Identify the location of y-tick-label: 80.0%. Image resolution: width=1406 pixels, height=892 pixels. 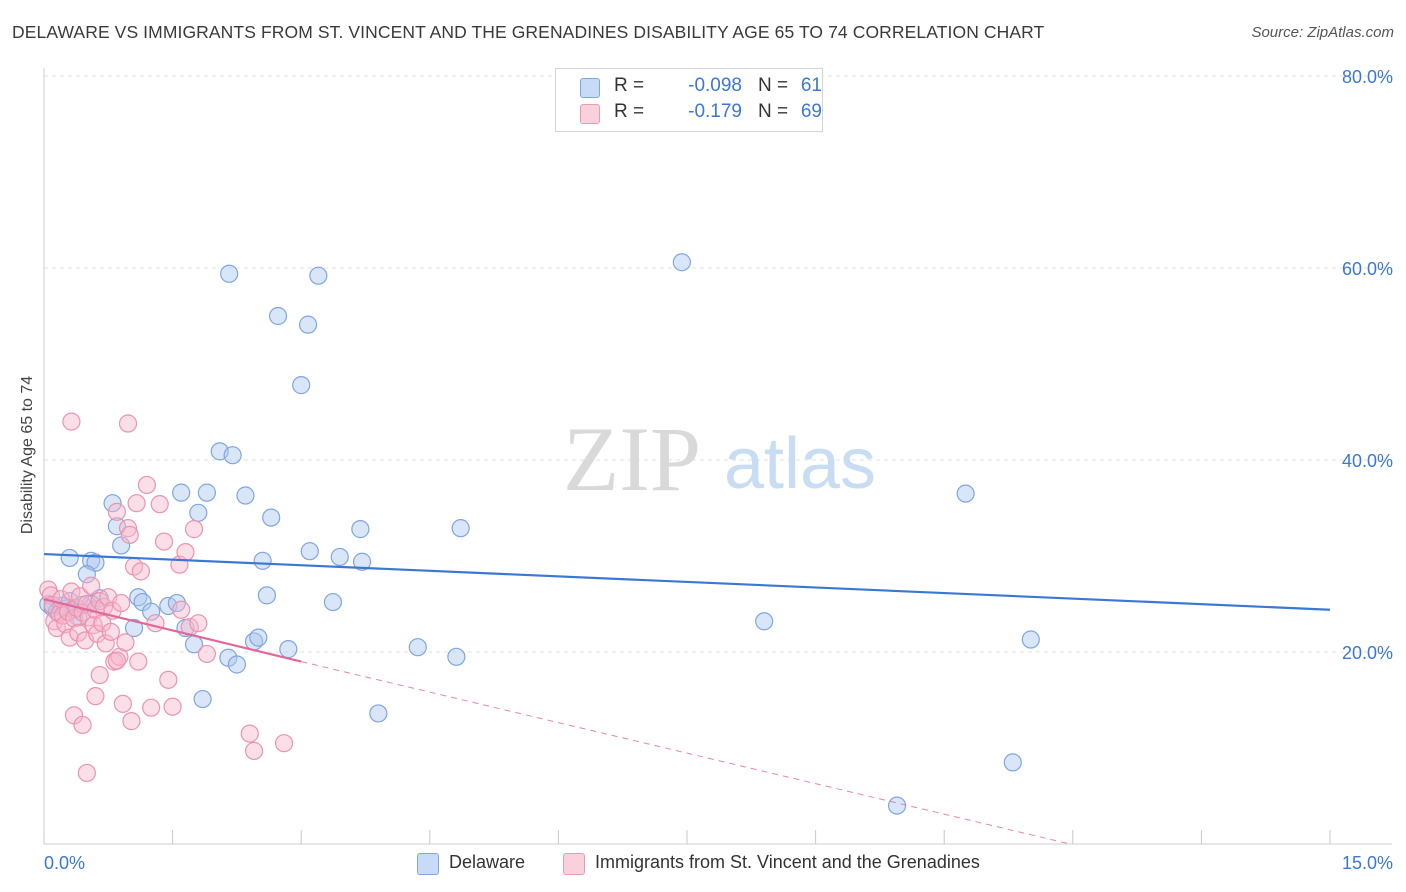
(1367, 77).